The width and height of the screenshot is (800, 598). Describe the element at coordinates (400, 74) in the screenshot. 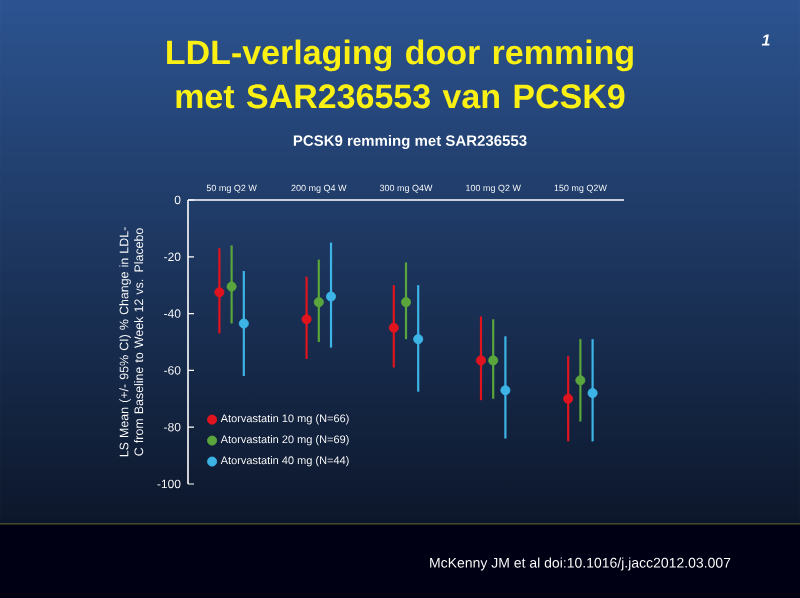

I see `chart-title: LDL-verlaging door remming met SAR236553 van PCSK9` at that location.